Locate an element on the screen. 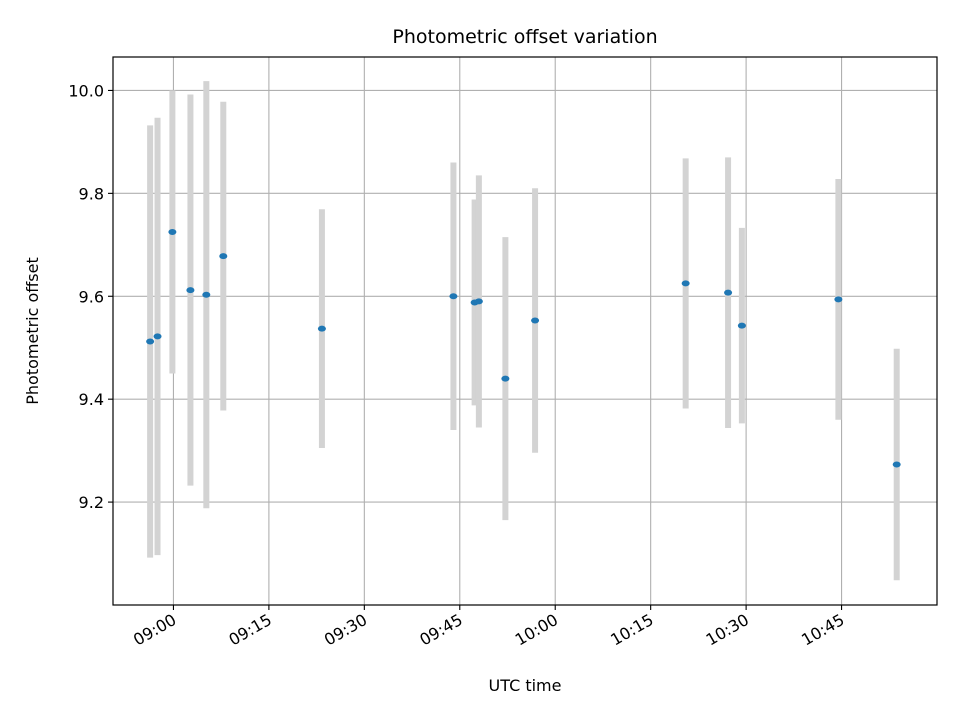  y-tick-label: 10.0 is located at coordinates (86, 90).